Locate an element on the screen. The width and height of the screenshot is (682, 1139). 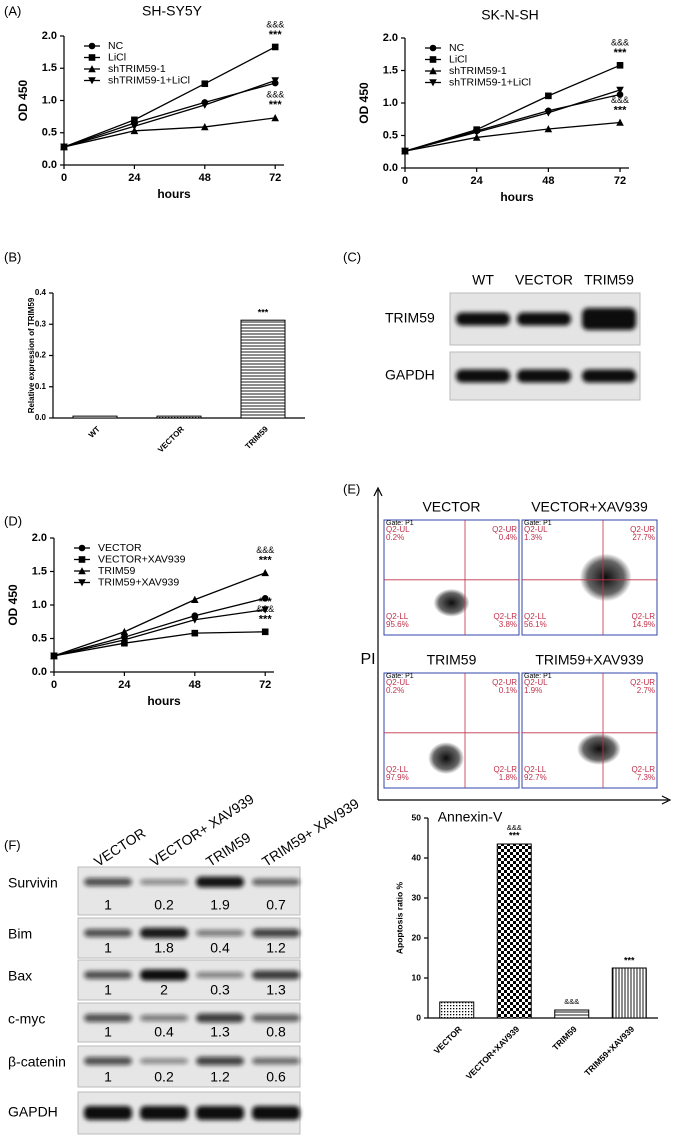
quantification: 0.3 is located at coordinates (220, 990).